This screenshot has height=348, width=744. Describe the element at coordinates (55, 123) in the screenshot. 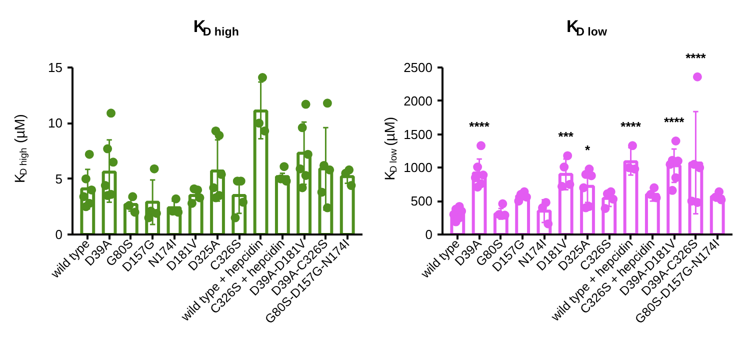

I see `y-tick-label: 10` at that location.